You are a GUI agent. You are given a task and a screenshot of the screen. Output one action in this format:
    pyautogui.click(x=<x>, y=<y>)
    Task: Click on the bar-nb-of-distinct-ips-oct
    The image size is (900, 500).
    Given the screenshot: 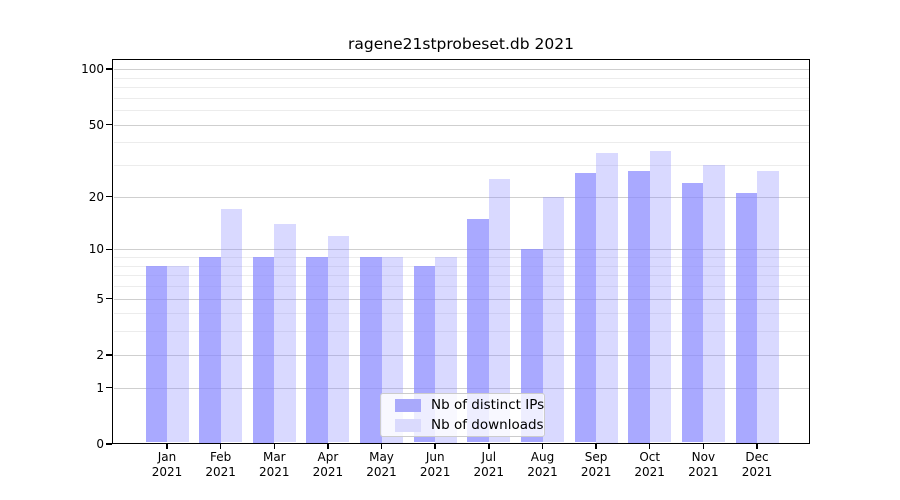 What is the action you would take?
    pyautogui.click(x=639, y=306)
    